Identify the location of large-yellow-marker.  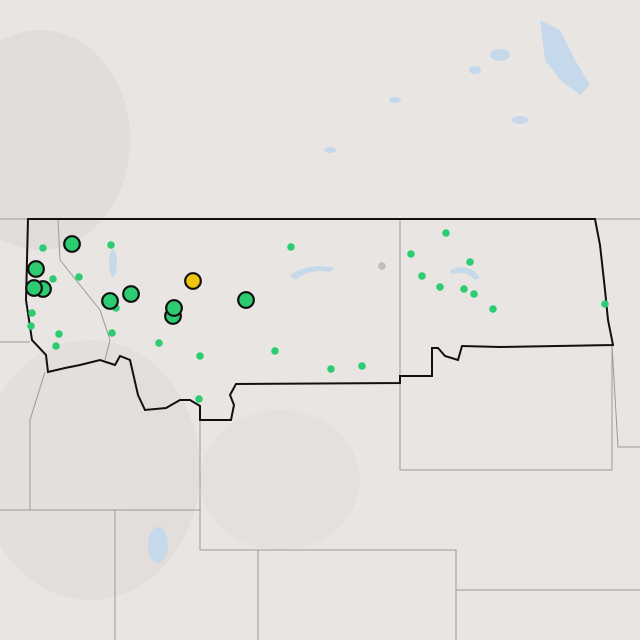
(193, 281).